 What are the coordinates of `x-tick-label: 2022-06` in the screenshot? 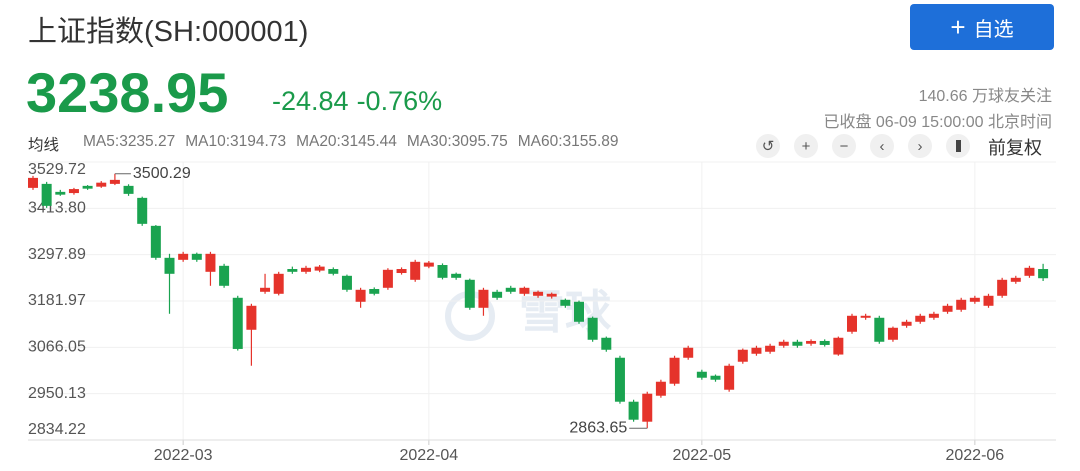 It's located at (974, 455).